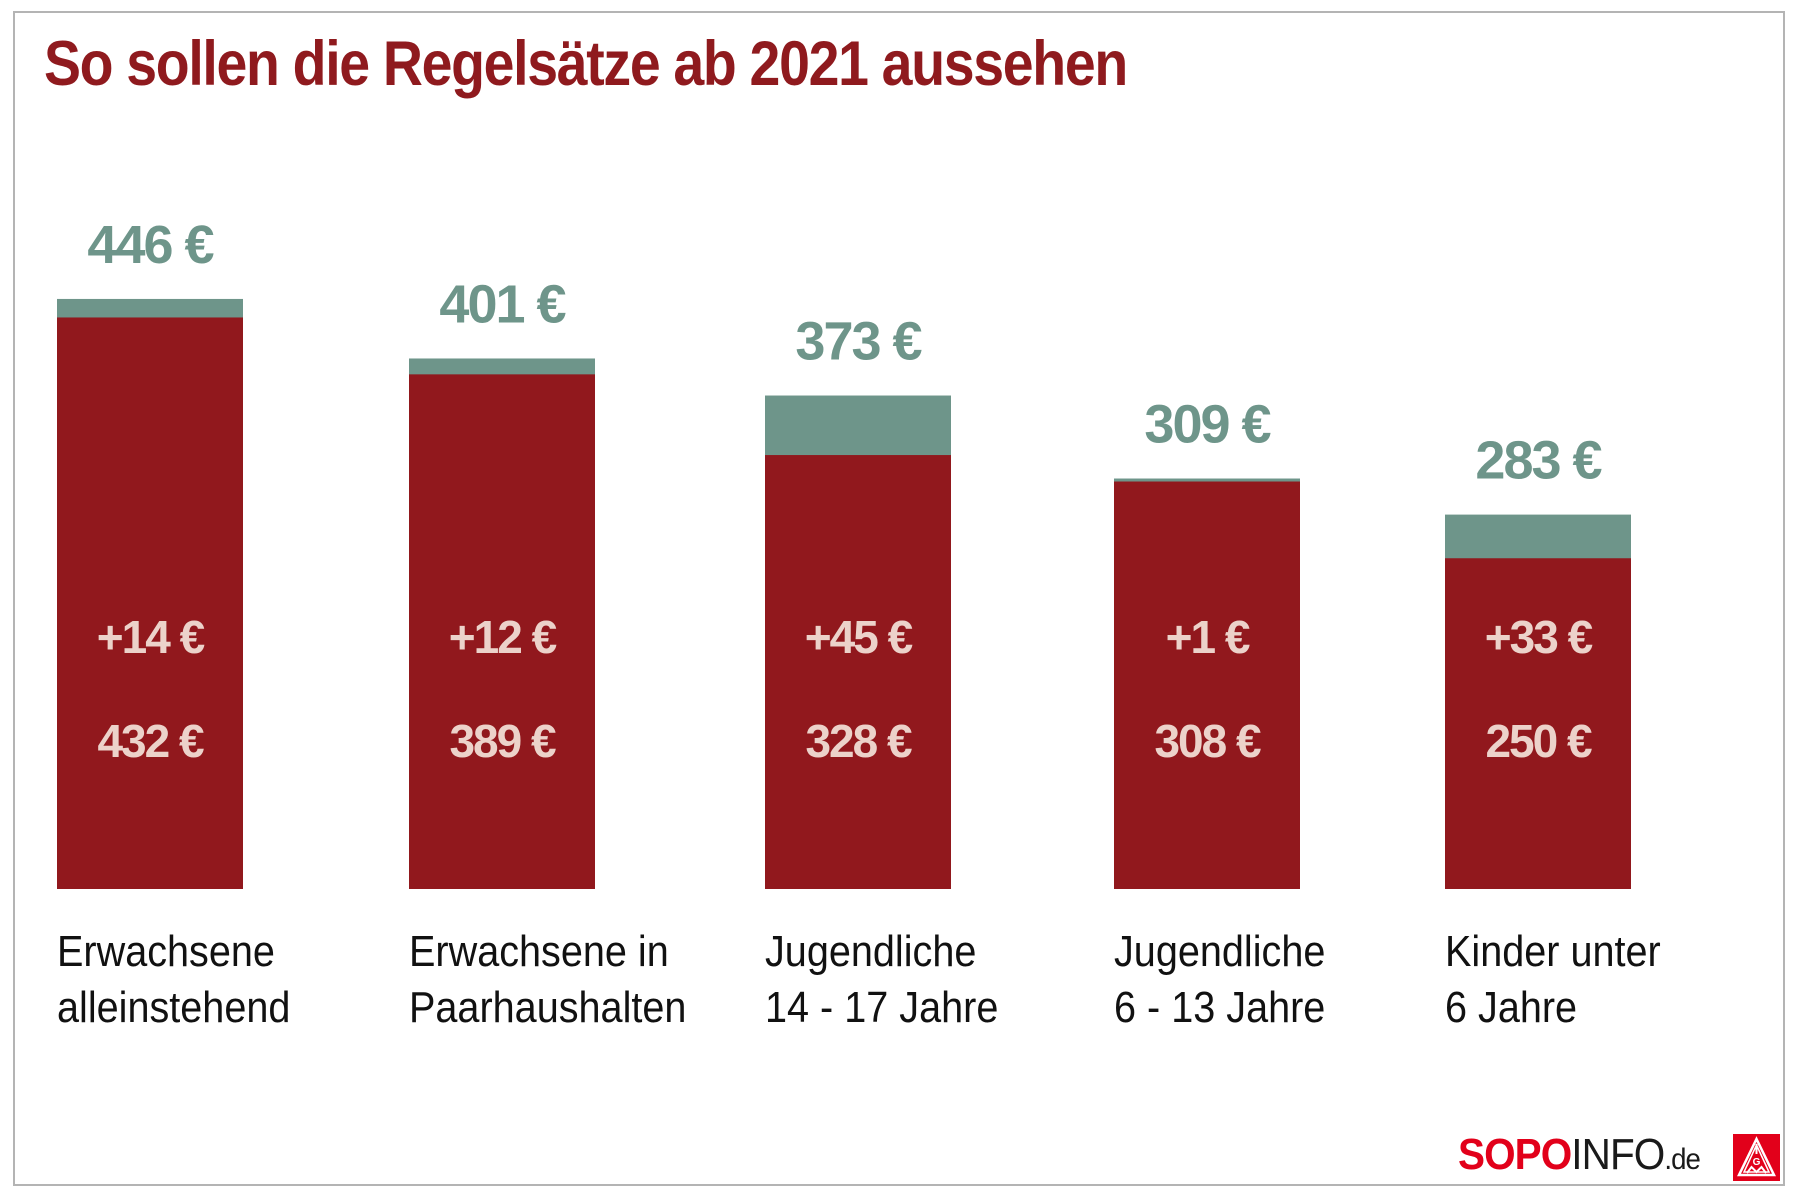 Image resolution: width=1800 pixels, height=1199 pixels. I want to click on increase-value-label: +1 €, so click(1208, 637).